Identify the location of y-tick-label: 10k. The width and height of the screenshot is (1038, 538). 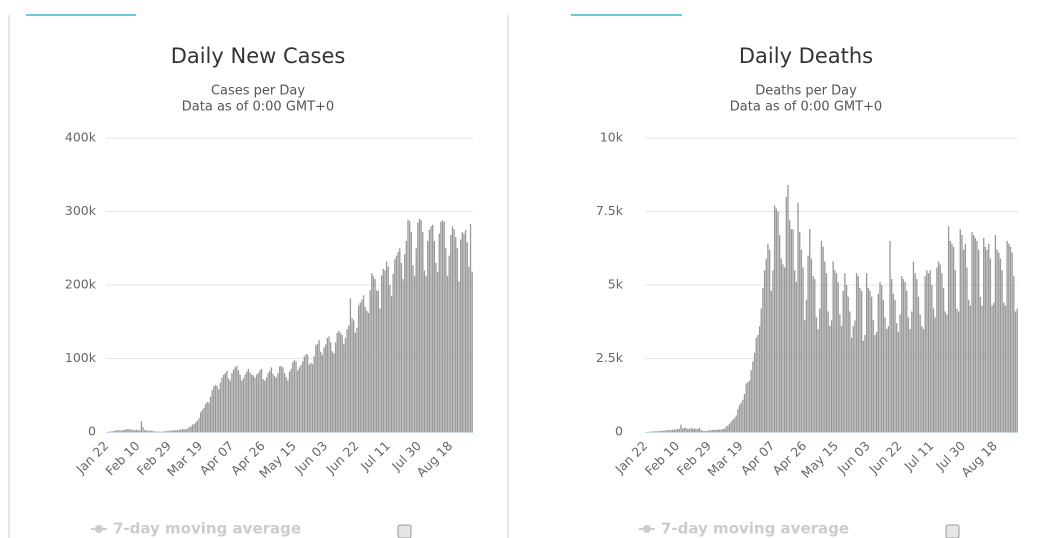
(612, 137).